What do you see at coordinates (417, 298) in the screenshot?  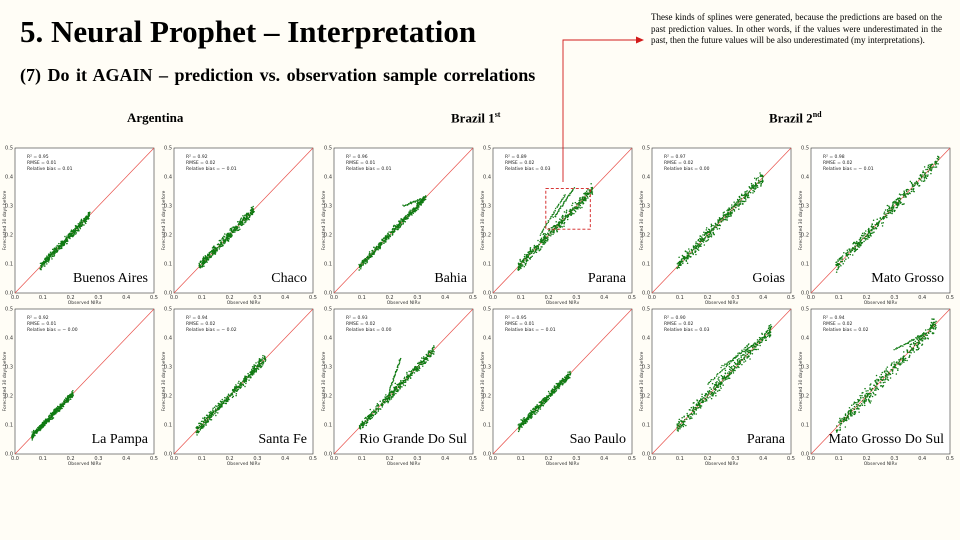 I see `x-tick-label: 0.3` at bounding box center [417, 298].